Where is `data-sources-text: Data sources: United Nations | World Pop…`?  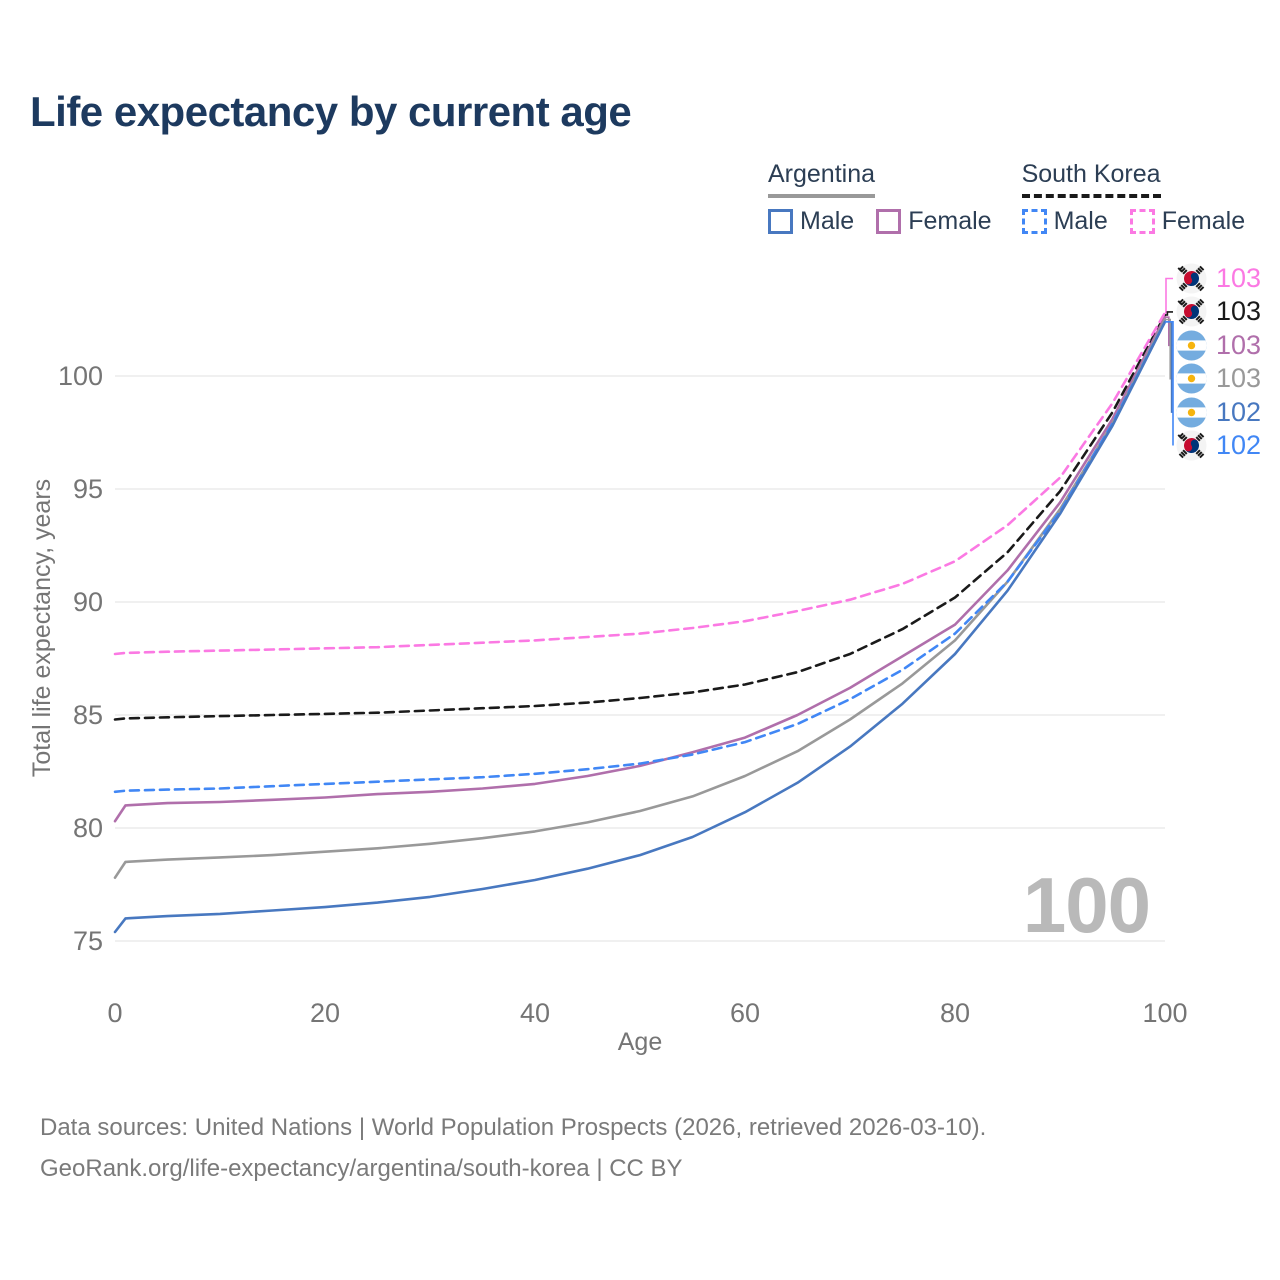 data-sources-text: Data sources: United Nations | World Pop… is located at coordinates (513, 1127).